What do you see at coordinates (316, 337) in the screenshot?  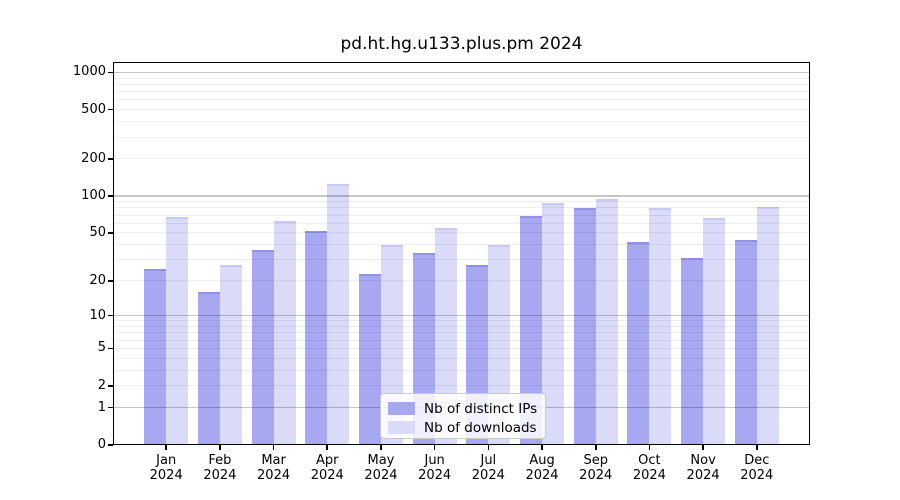 I see `bar-nb-of-distinct-ips-apr` at bounding box center [316, 337].